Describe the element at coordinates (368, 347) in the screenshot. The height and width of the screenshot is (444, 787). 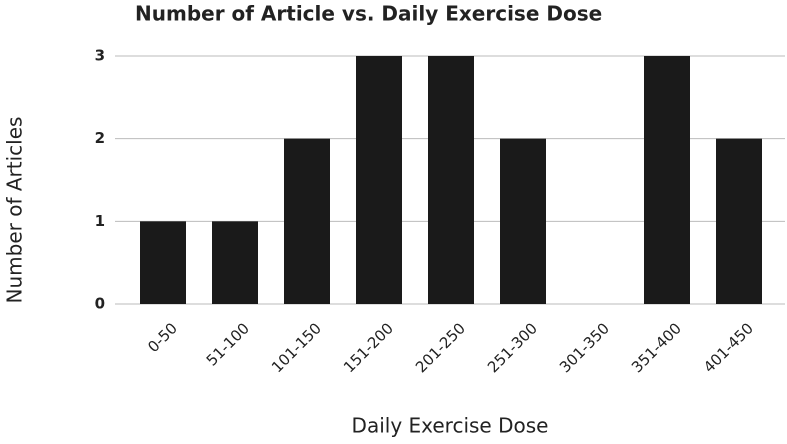
I see `x-tick-label: 151-200` at that location.